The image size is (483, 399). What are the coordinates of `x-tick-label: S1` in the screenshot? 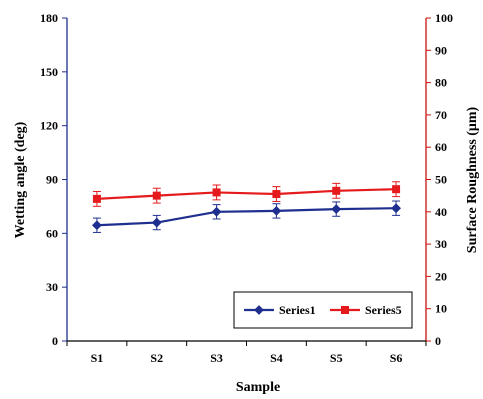 It's located at (97, 358).